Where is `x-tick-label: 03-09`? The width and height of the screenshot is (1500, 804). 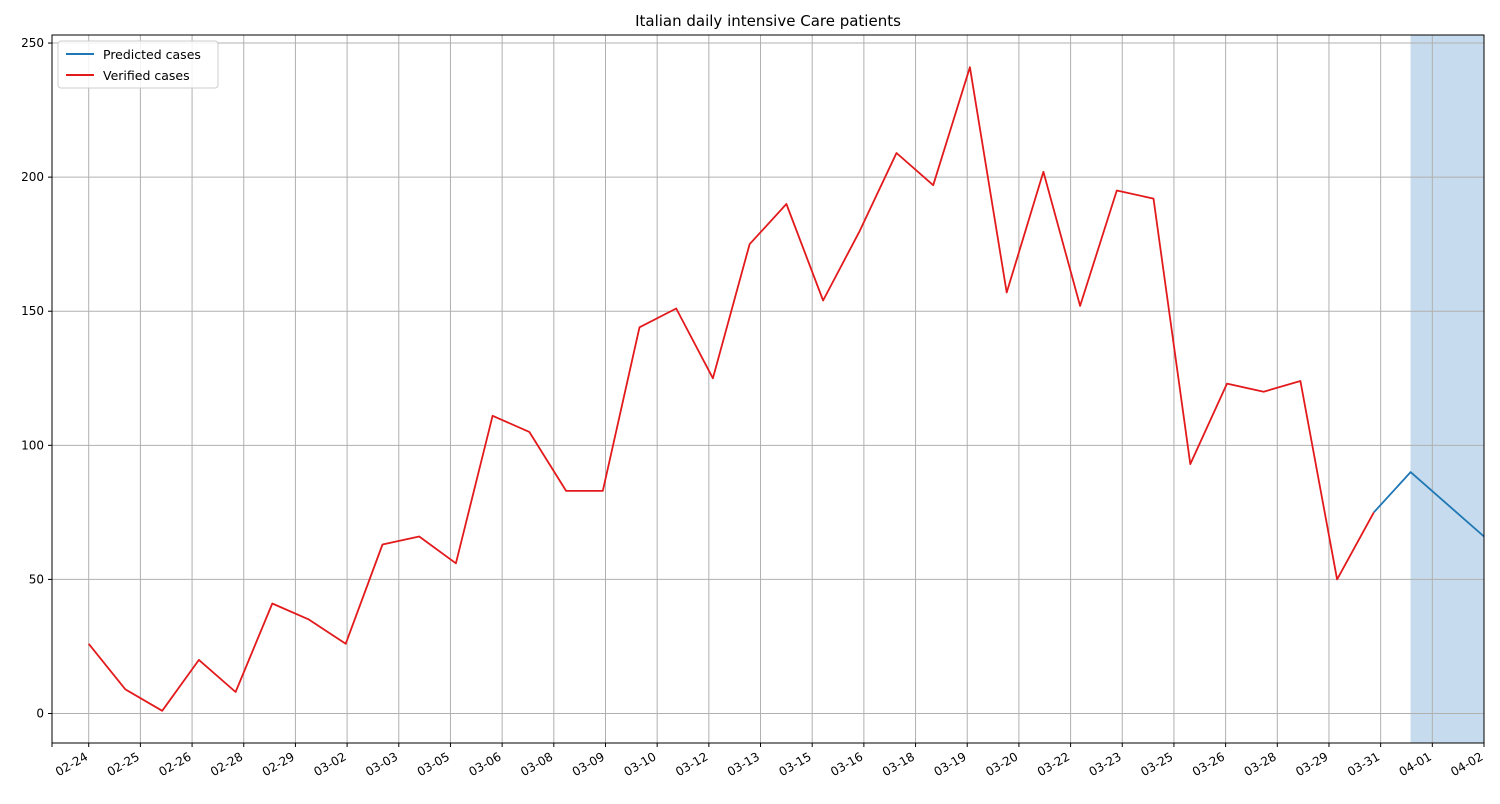 x-tick-label: 03-09 is located at coordinates (588, 764).